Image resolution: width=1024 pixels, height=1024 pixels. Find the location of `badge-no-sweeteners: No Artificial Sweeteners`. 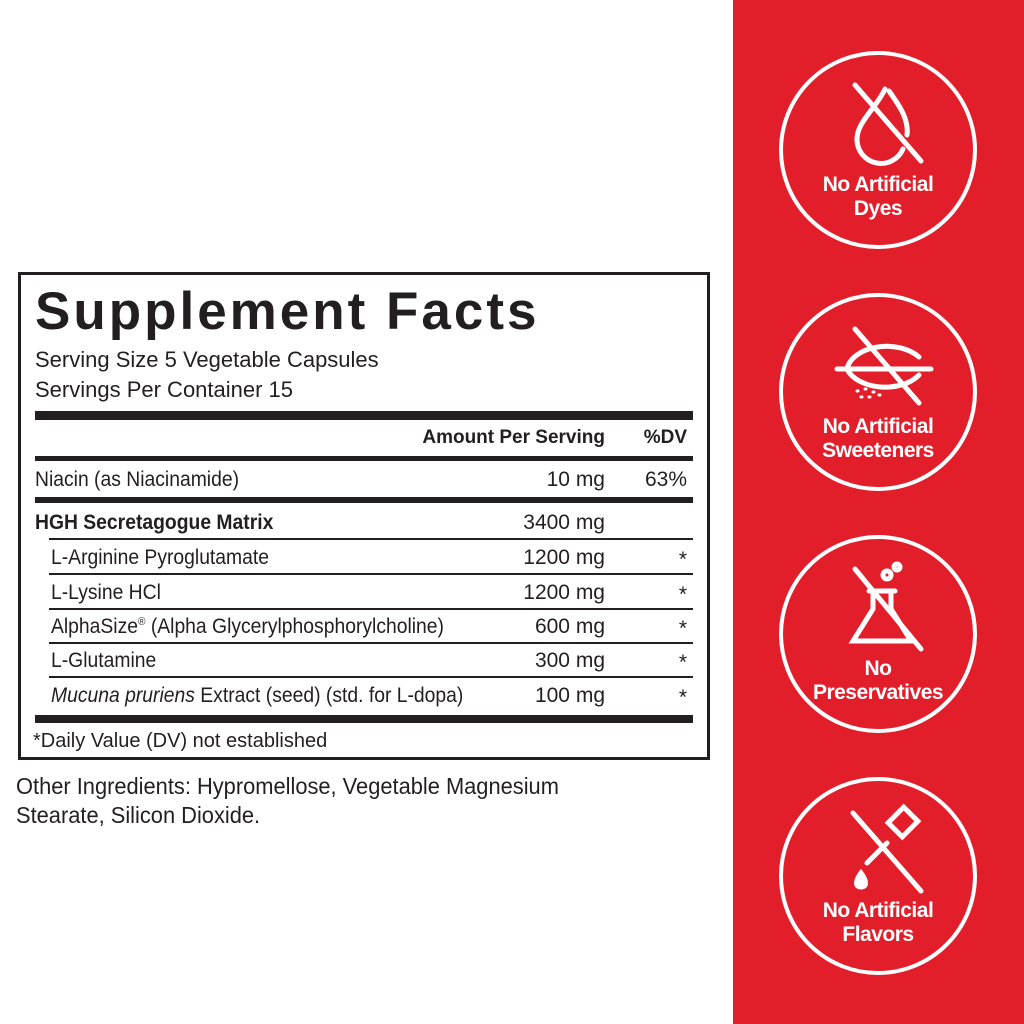

badge-no-sweeteners: No Artificial Sweeteners is located at coordinates (878, 392).